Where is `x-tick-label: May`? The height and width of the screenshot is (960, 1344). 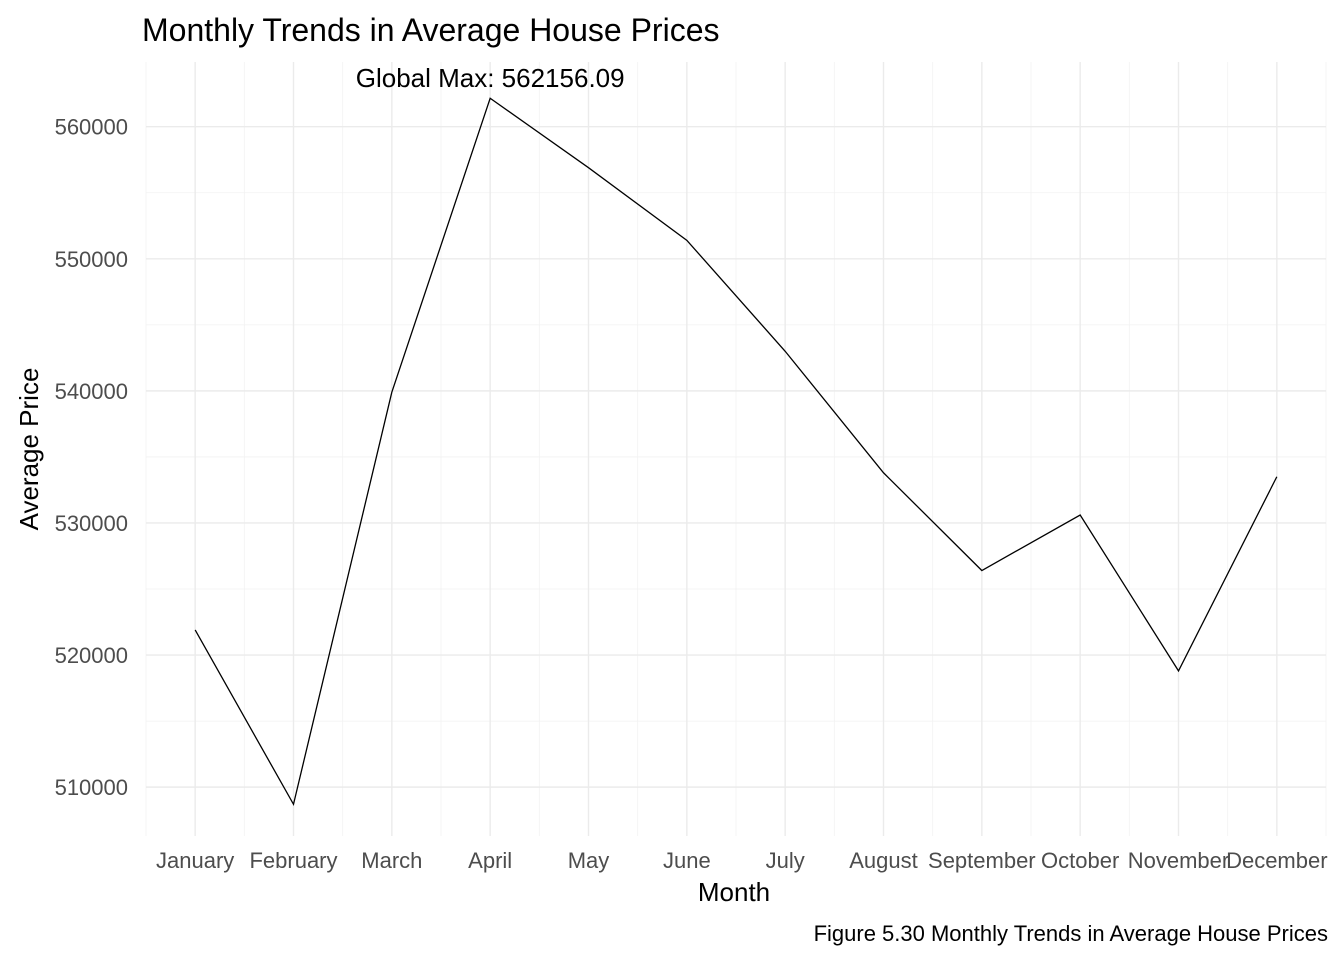 x-tick-label: May is located at coordinates (589, 860).